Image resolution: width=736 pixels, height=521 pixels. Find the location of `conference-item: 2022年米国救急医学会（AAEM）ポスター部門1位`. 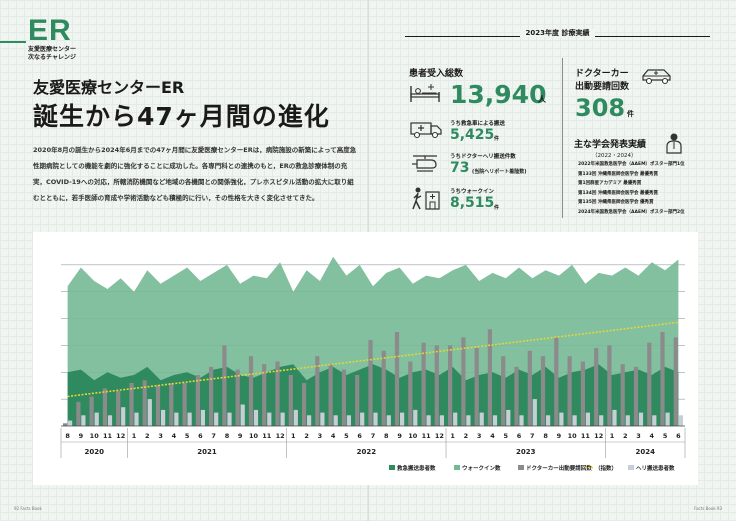

conference-item: 2022年米国救急医学会（AAEM）ポスター部門1位 is located at coordinates (631, 164).